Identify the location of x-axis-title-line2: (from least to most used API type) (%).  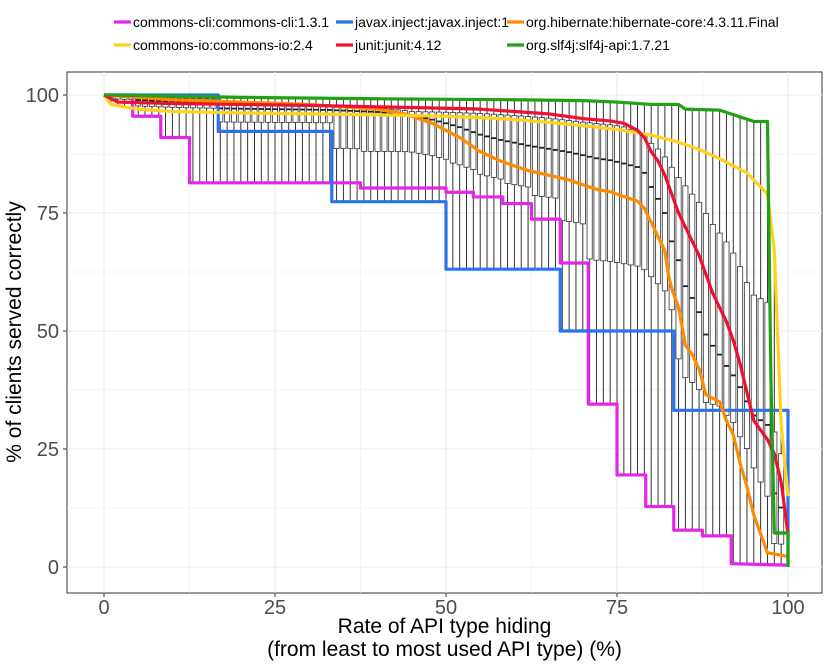
(444, 649).